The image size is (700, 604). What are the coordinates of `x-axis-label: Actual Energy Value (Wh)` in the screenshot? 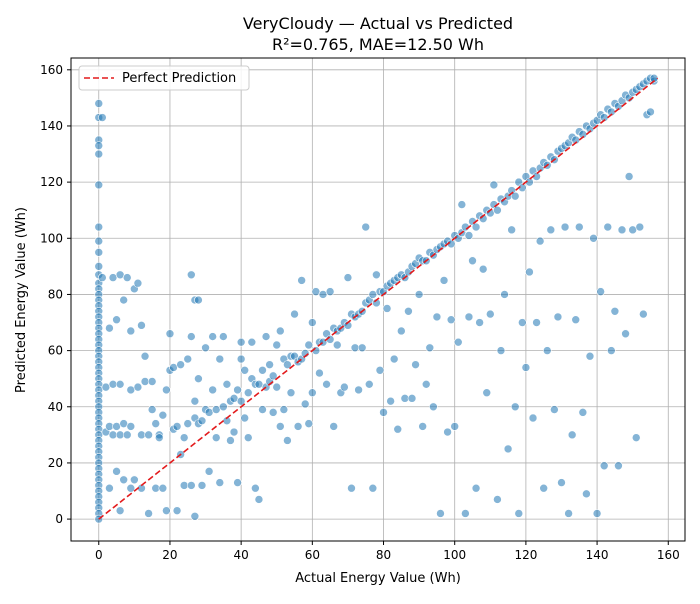 It's located at (378, 578).